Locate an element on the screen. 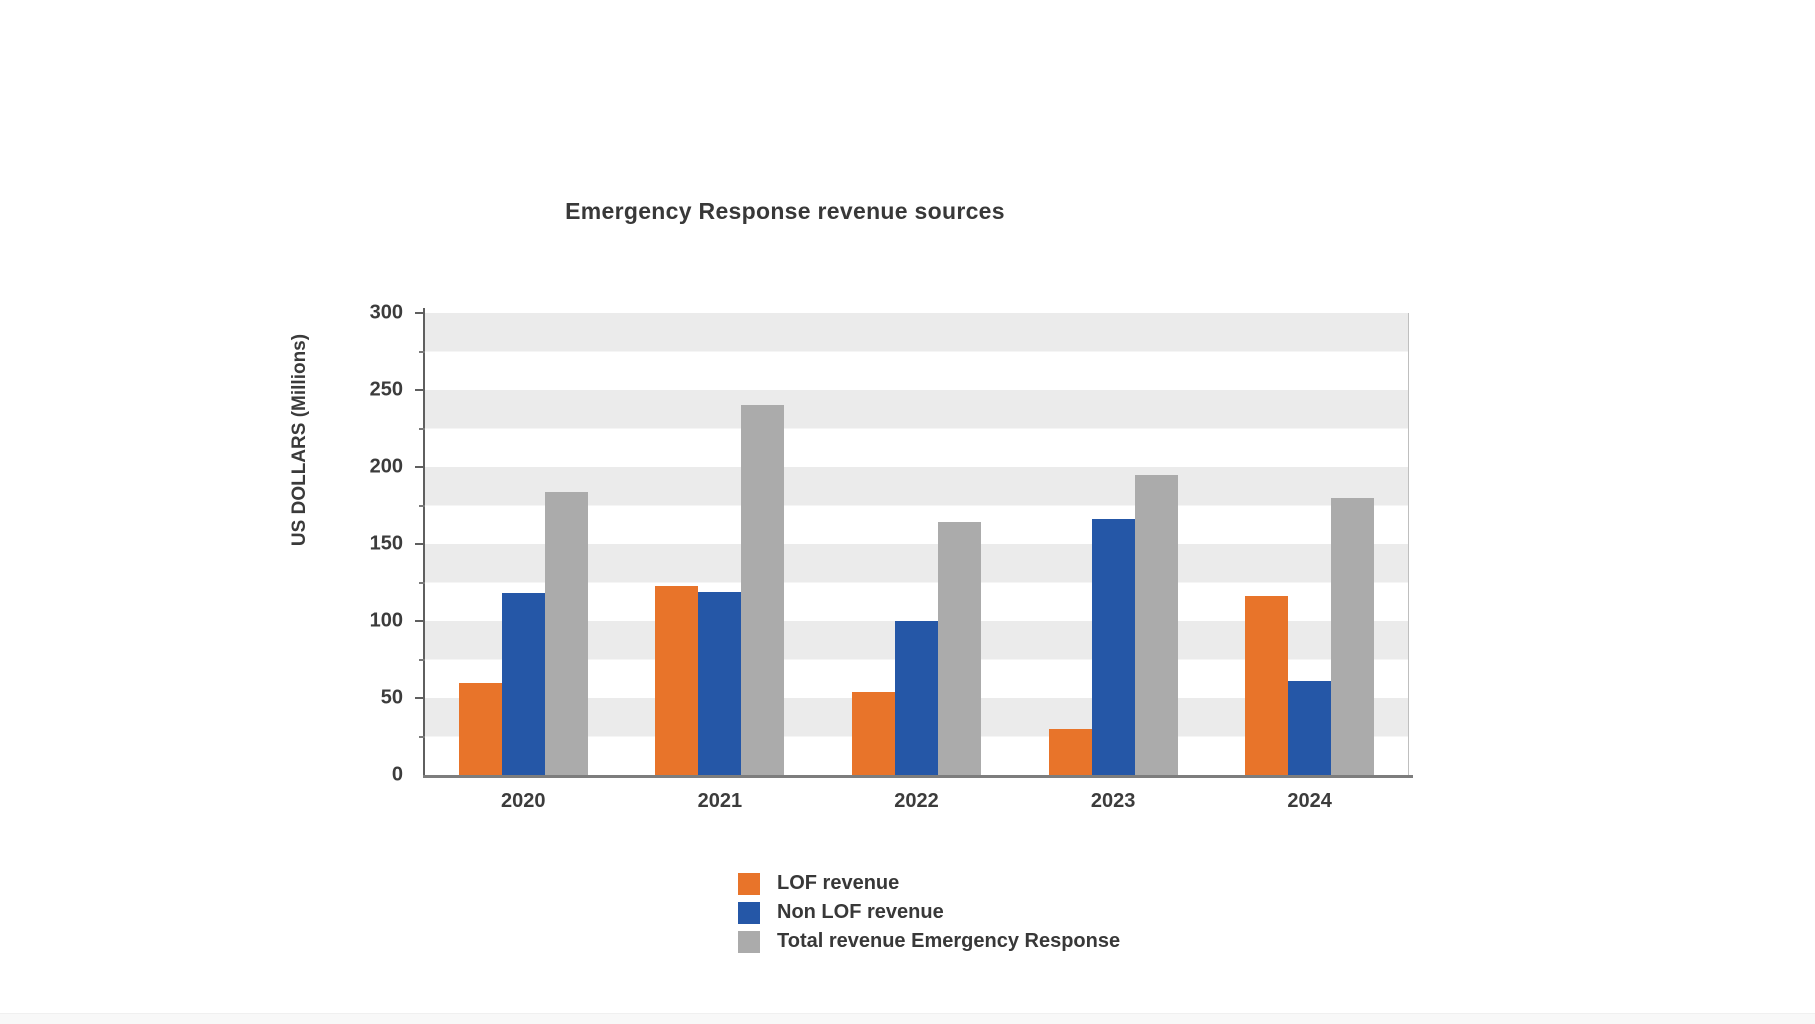 The image size is (1815, 1024). bar-2024-total-revenue-emergency-response is located at coordinates (1353, 636).